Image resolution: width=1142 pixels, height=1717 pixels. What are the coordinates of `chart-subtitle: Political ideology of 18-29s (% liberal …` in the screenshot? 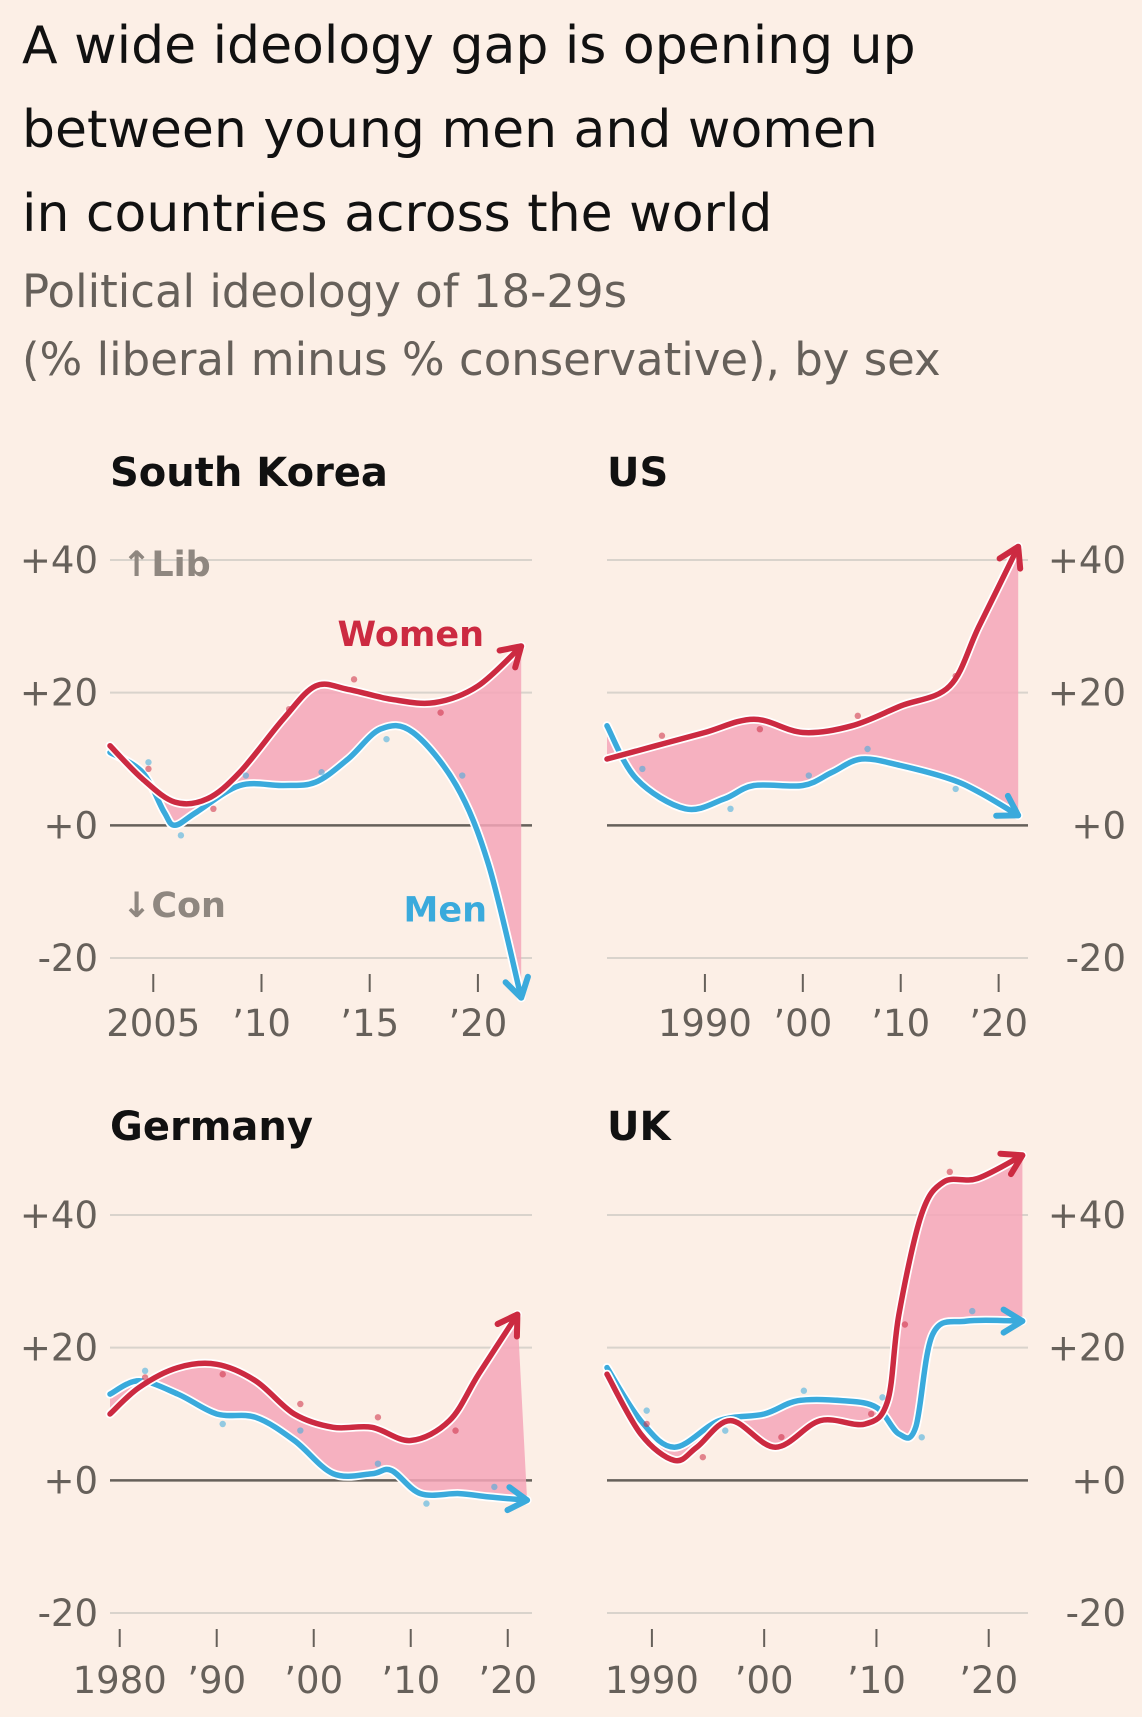 It's located at (572, 326).